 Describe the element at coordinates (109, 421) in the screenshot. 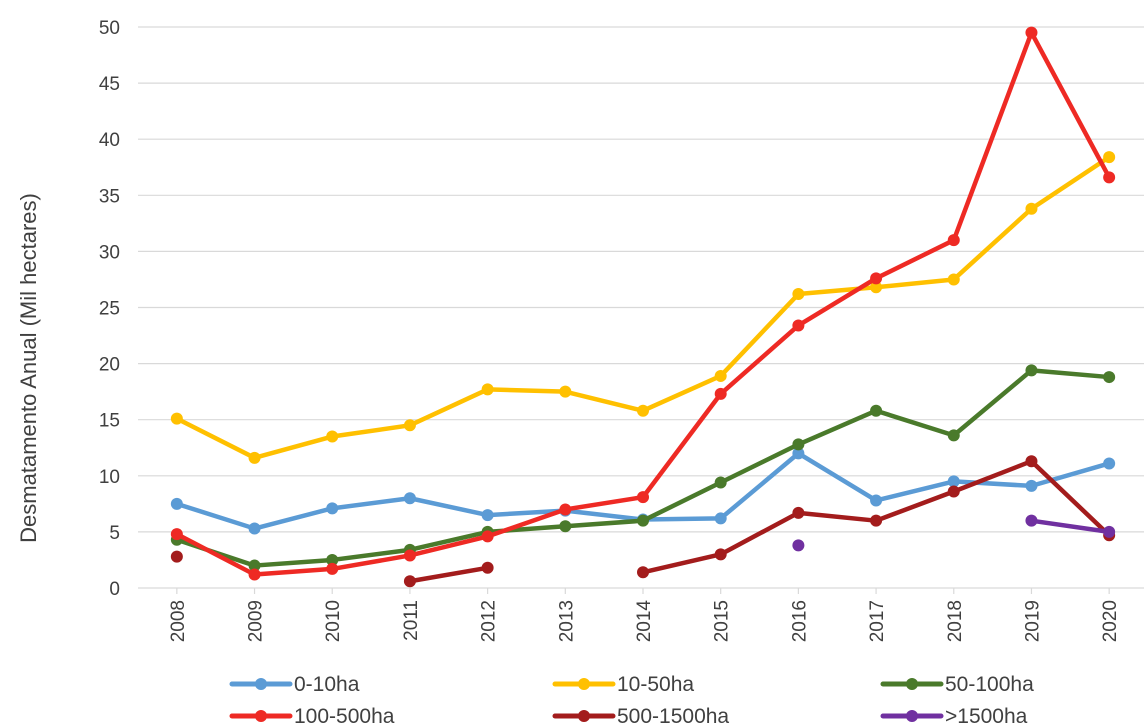

I see `y-tick-label: 15` at that location.